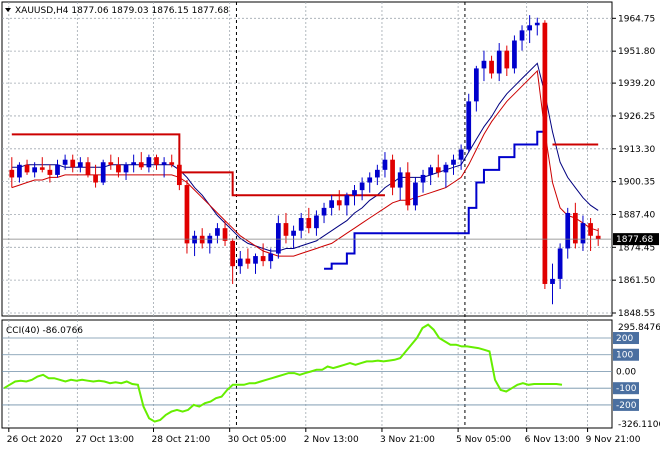 The image size is (660, 450). I want to click on price-tick-label: 1887.40, so click(636, 215).